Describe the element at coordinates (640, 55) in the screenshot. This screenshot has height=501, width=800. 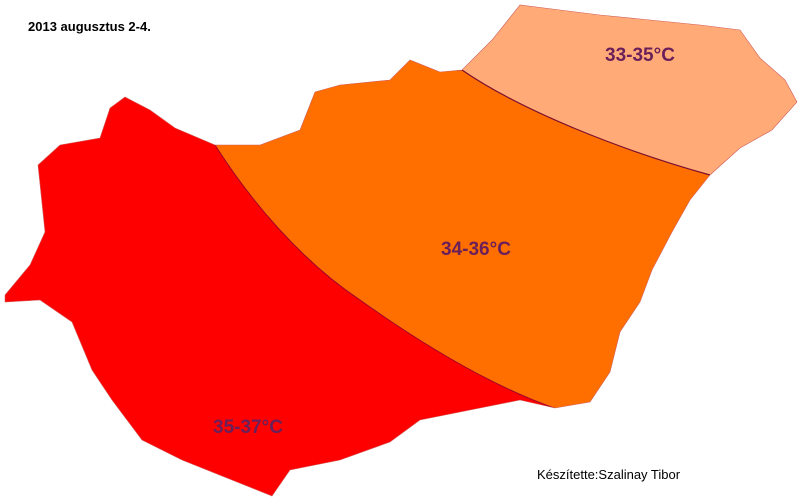
I see `region-label: 33-35°C` at that location.